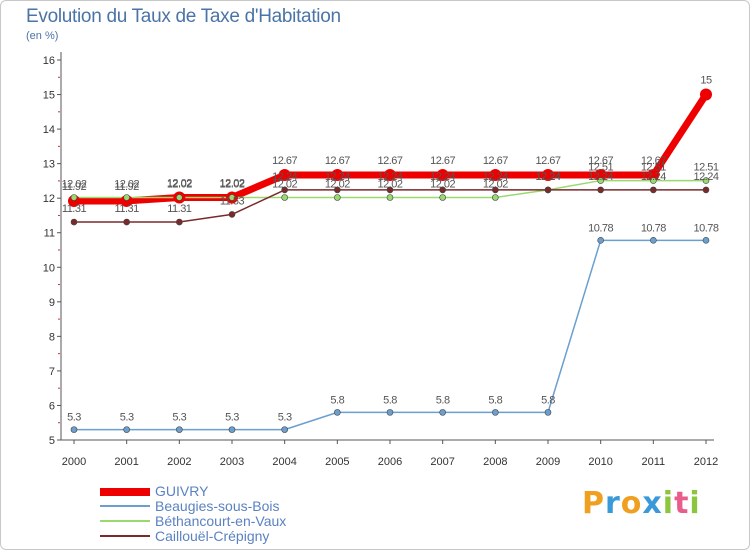 This screenshot has width=750, height=550. Describe the element at coordinates (217, 506) in the screenshot. I see `legend-label-beaugies: Beaugies-sous-Bois` at that location.